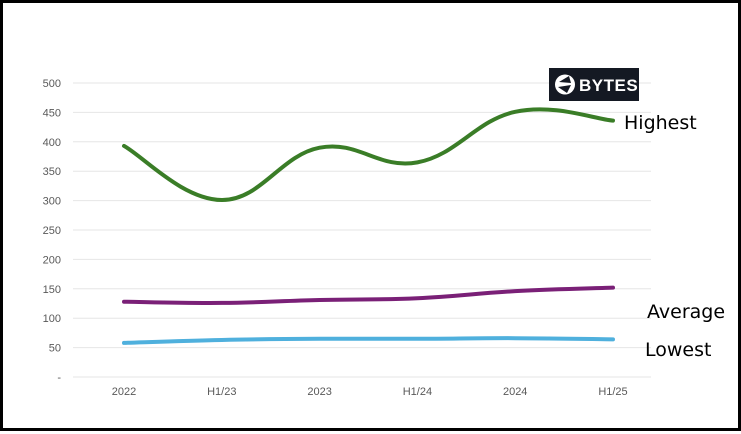 Image resolution: width=741 pixels, height=434 pixels. I want to click on x-tick-label: H1/25, so click(612, 392).